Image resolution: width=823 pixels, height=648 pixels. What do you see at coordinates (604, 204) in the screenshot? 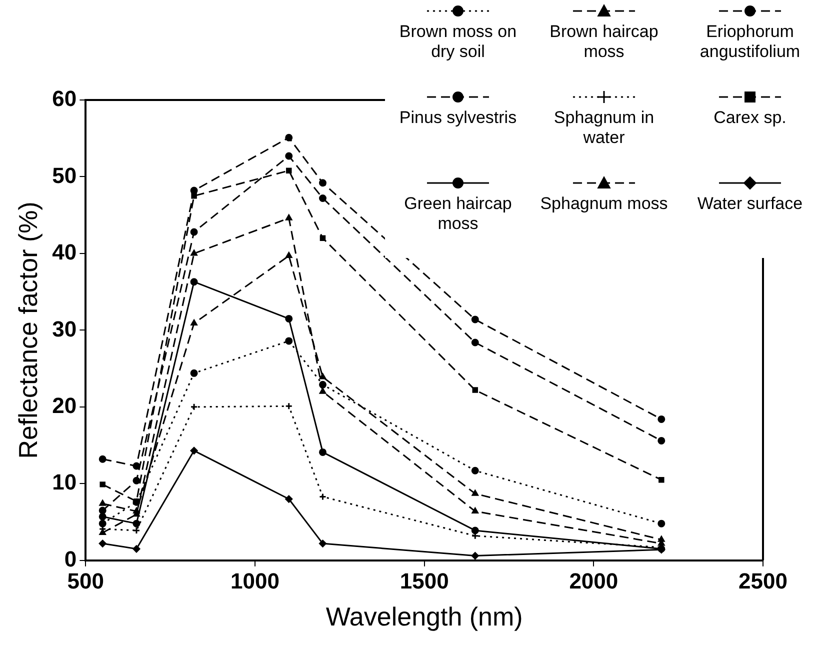
I see `legend-label: Sphagnum moss` at bounding box center [604, 204].